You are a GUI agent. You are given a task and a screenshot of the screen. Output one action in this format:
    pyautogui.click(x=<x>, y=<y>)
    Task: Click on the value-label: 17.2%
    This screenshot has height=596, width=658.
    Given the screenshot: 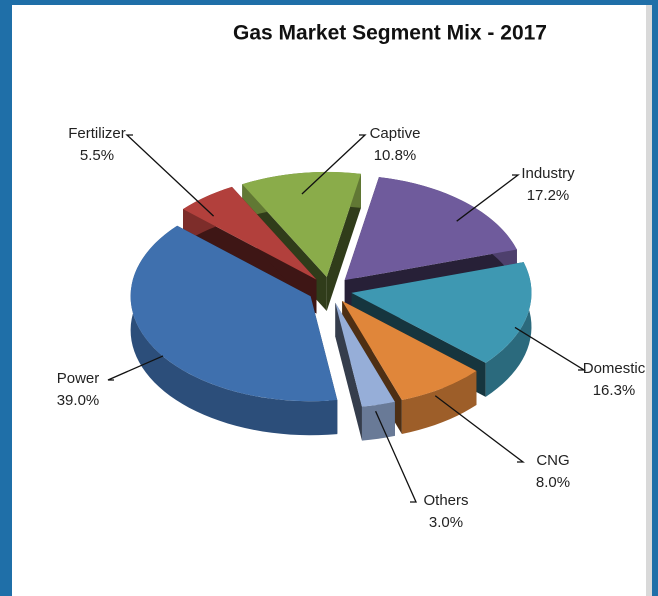 What is the action you would take?
    pyautogui.click(x=548, y=195)
    